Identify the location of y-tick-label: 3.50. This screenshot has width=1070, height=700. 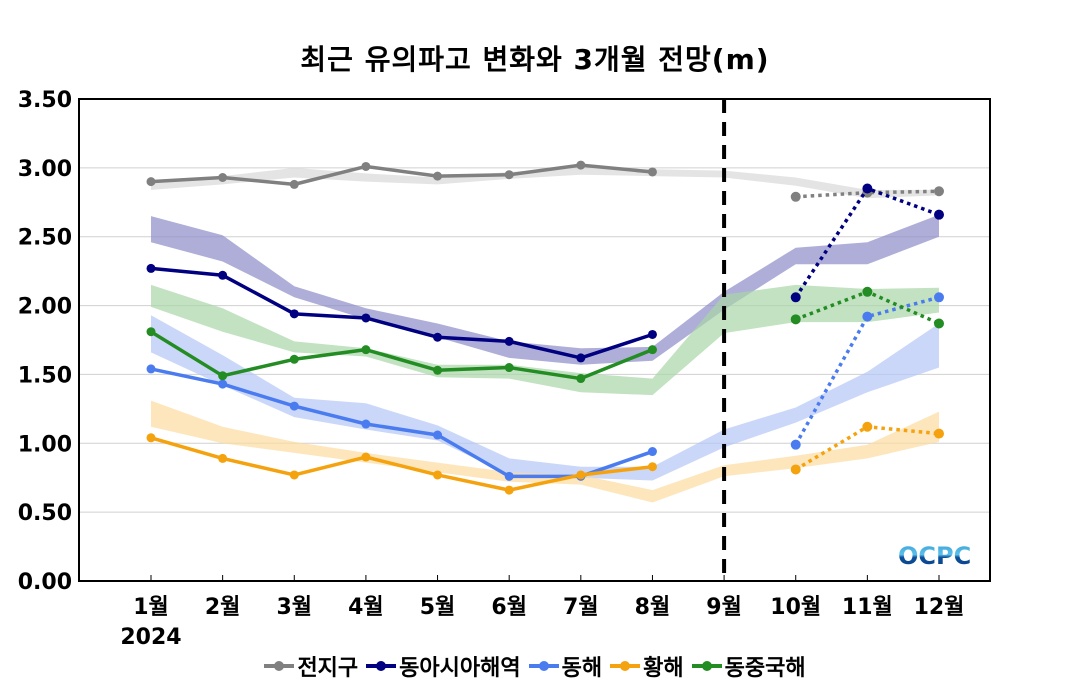
(45, 100).